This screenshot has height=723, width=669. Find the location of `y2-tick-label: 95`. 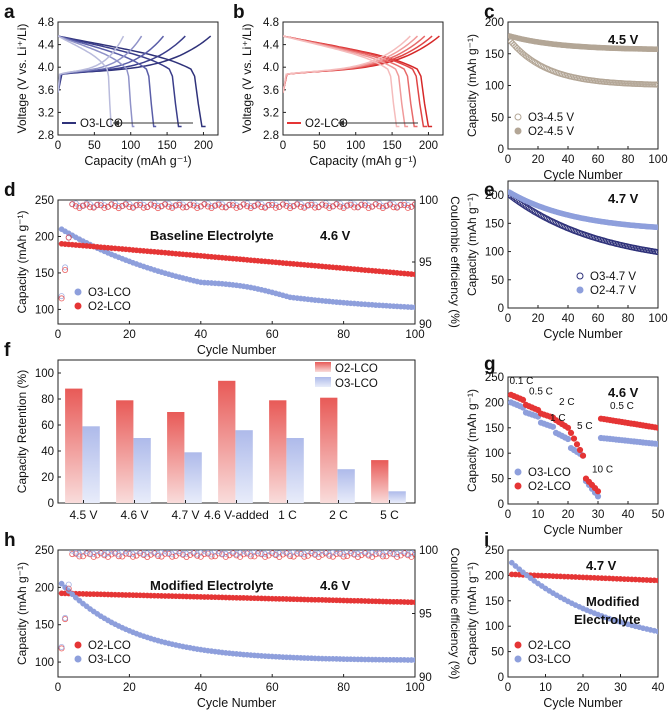

y2-tick-label: 95 is located at coordinates (425, 615).